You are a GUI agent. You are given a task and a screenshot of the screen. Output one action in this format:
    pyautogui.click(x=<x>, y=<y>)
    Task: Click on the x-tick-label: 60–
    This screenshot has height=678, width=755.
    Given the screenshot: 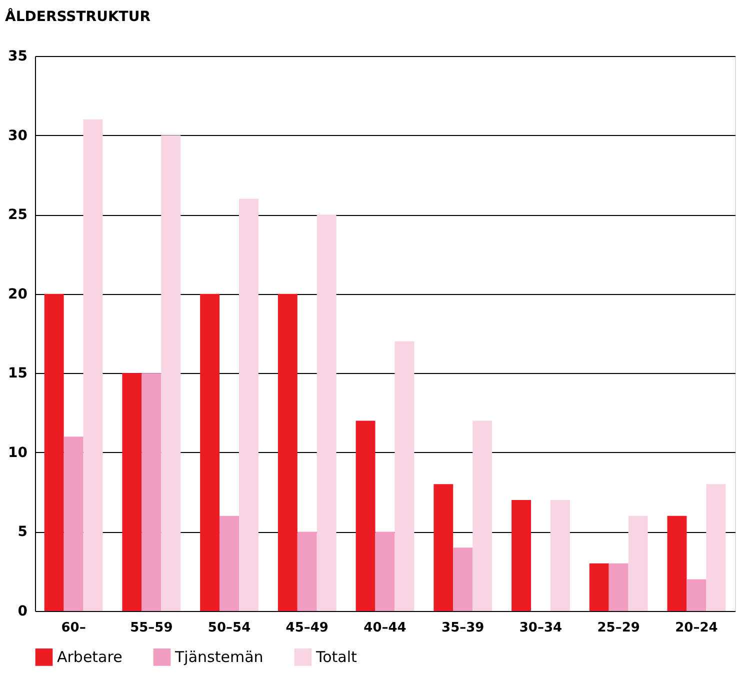 What is the action you would take?
    pyautogui.click(x=73, y=628)
    